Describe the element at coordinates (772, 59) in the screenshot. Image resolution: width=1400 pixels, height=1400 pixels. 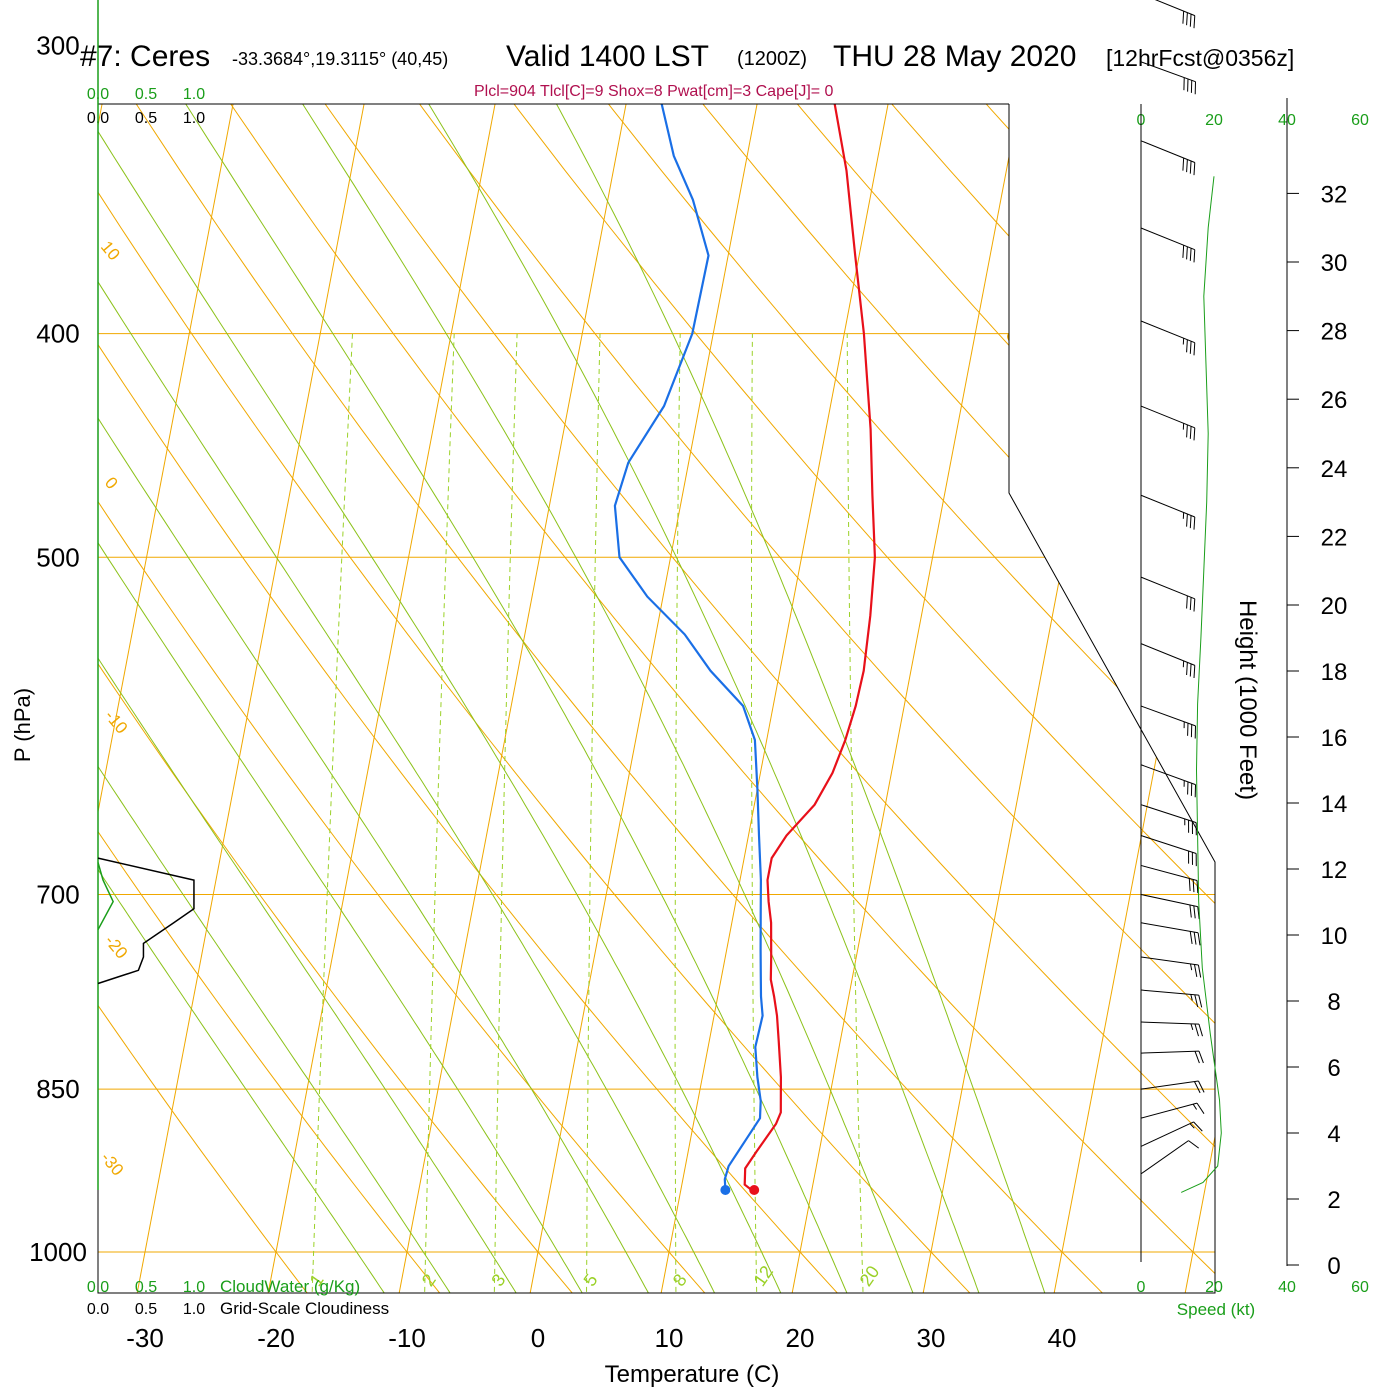
I see `utc-time: (1200Z)` at that location.